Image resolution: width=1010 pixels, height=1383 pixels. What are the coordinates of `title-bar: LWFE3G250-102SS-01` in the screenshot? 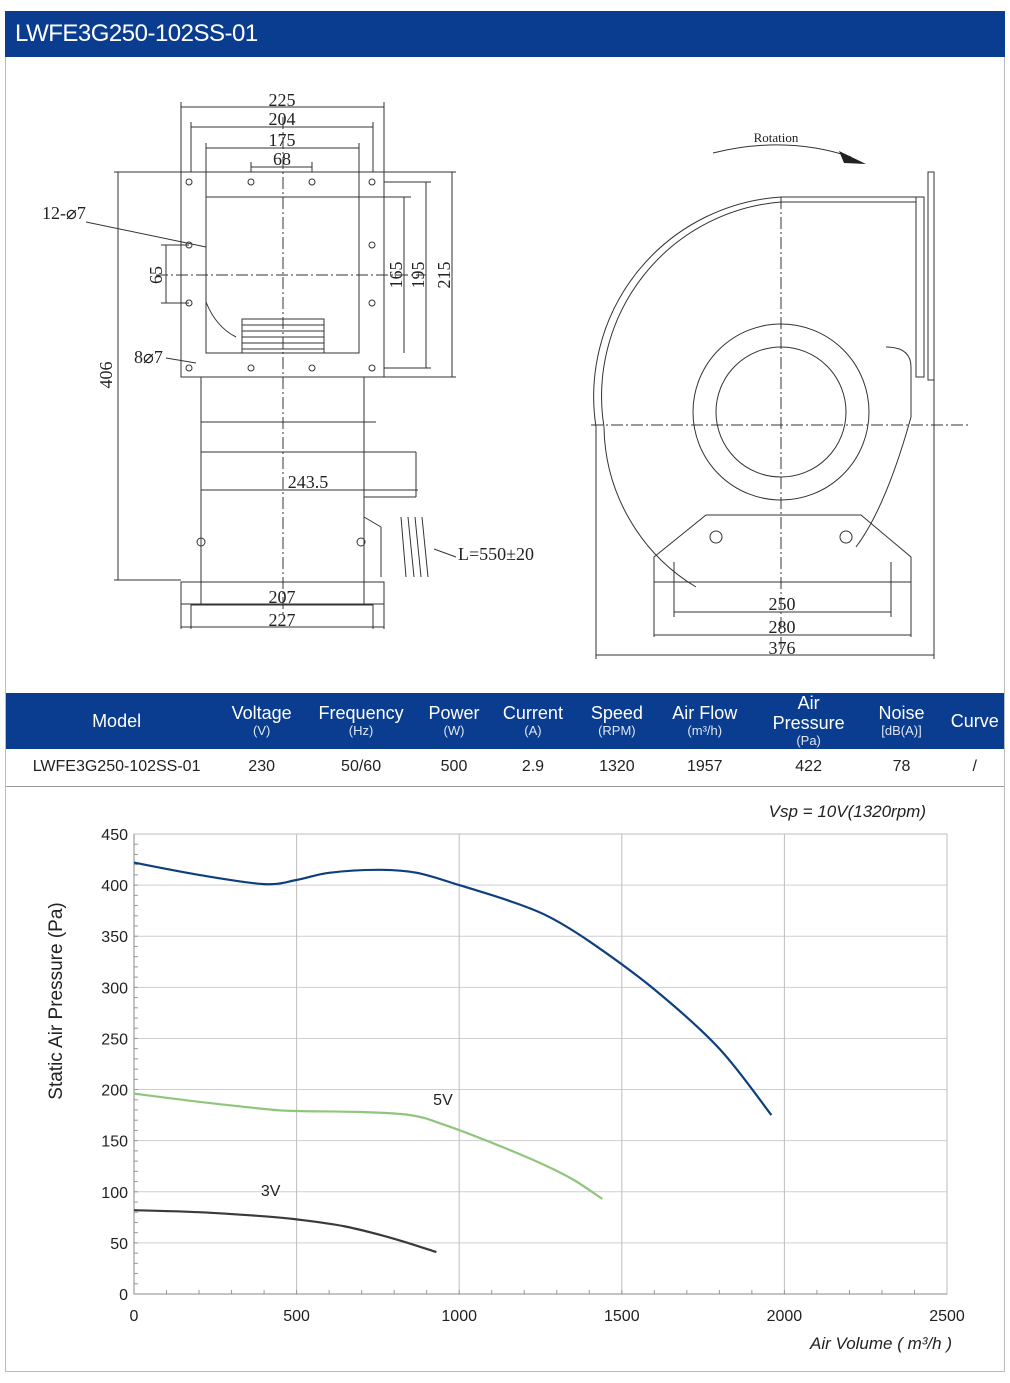 It's located at (505, 34).